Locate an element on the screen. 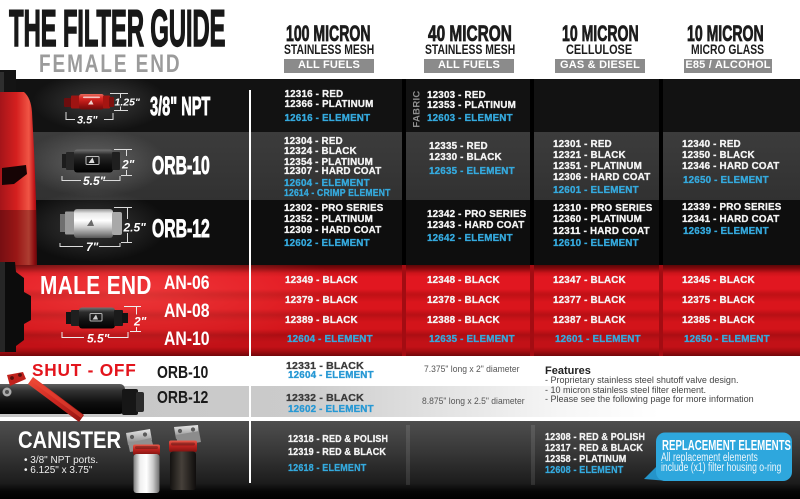 This screenshot has width=800, height=499. svg-text: 3.5" is located at coordinates (87, 121).